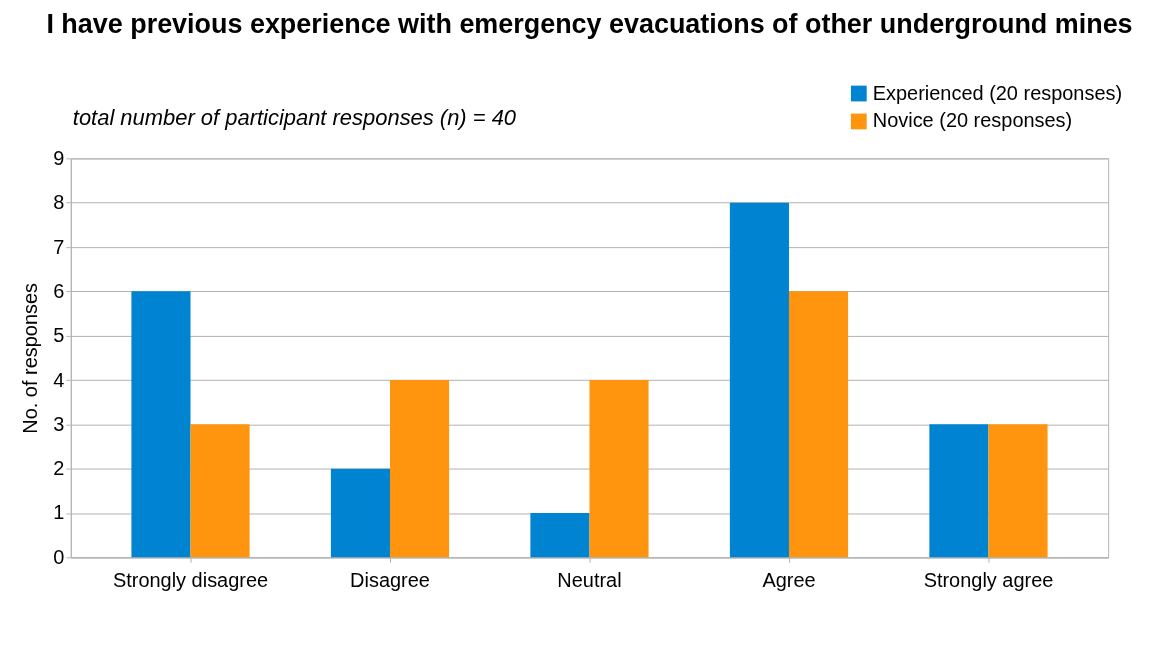  Describe the element at coordinates (59, 556) in the screenshot. I see `y-tick-label: 0` at that location.